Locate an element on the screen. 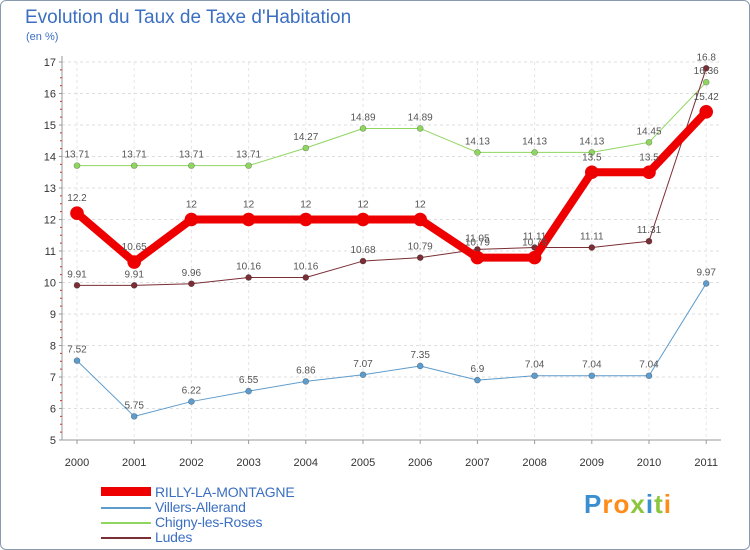  point-rilly-la-montagne-2006 is located at coordinates (420, 219).